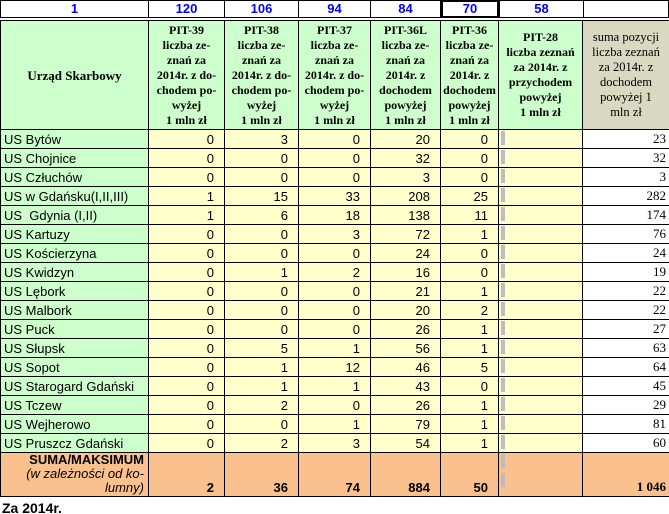  What do you see at coordinates (74, 177) in the screenshot?
I see `office-name-cell: US Człuchów` at bounding box center [74, 177].